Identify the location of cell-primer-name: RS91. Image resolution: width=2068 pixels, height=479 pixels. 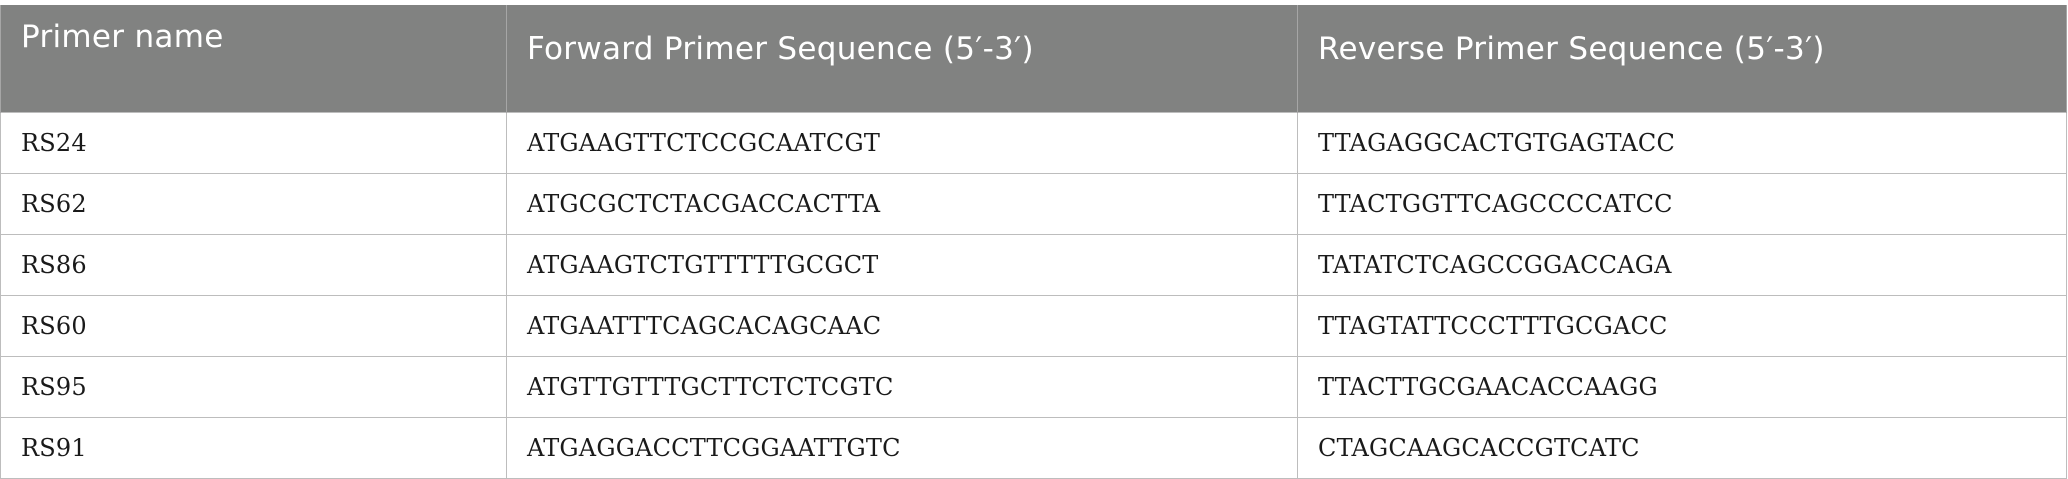
(253, 448).